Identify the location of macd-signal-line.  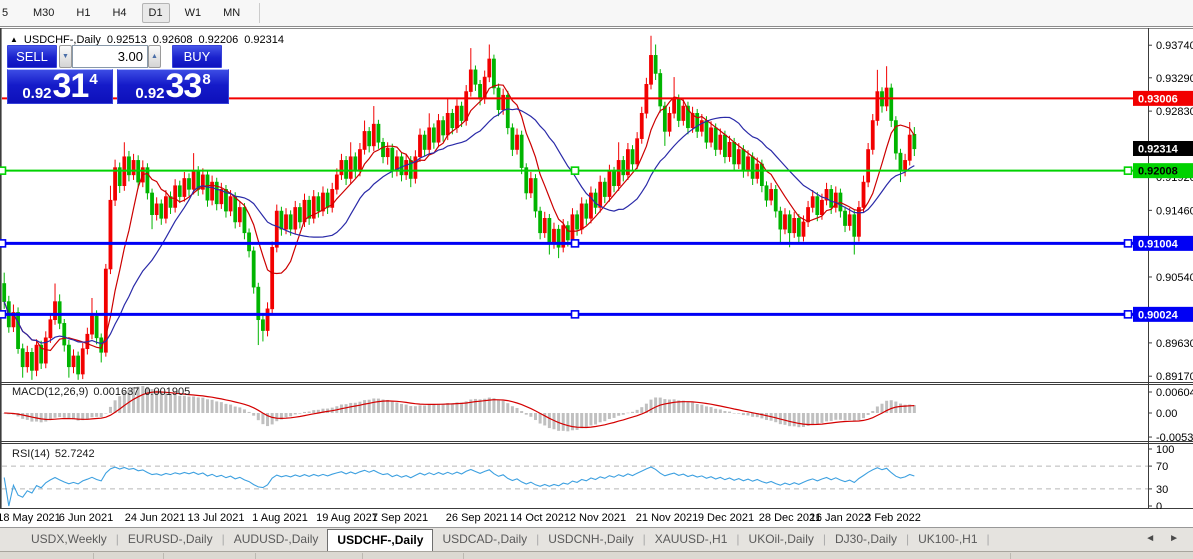
(459, 410).